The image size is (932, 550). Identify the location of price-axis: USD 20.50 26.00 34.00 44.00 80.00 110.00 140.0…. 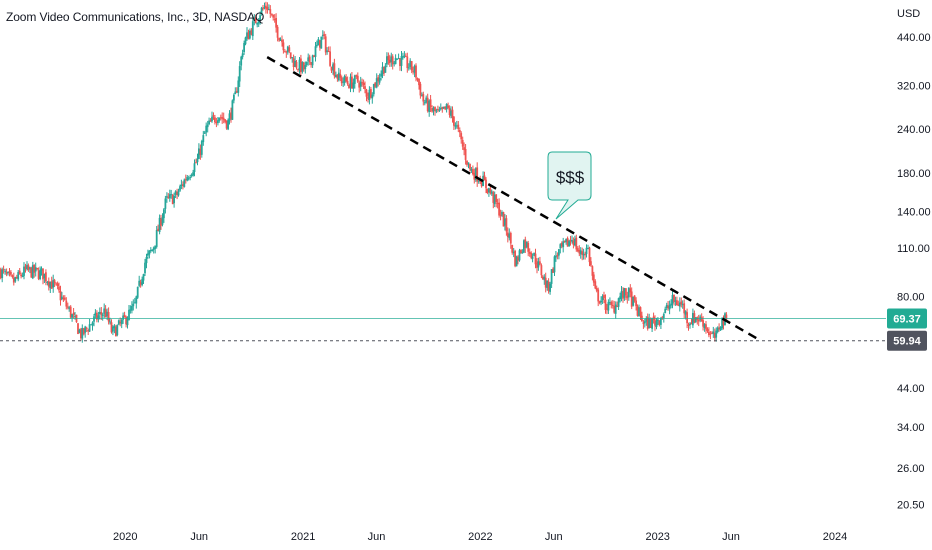
(914, 259).